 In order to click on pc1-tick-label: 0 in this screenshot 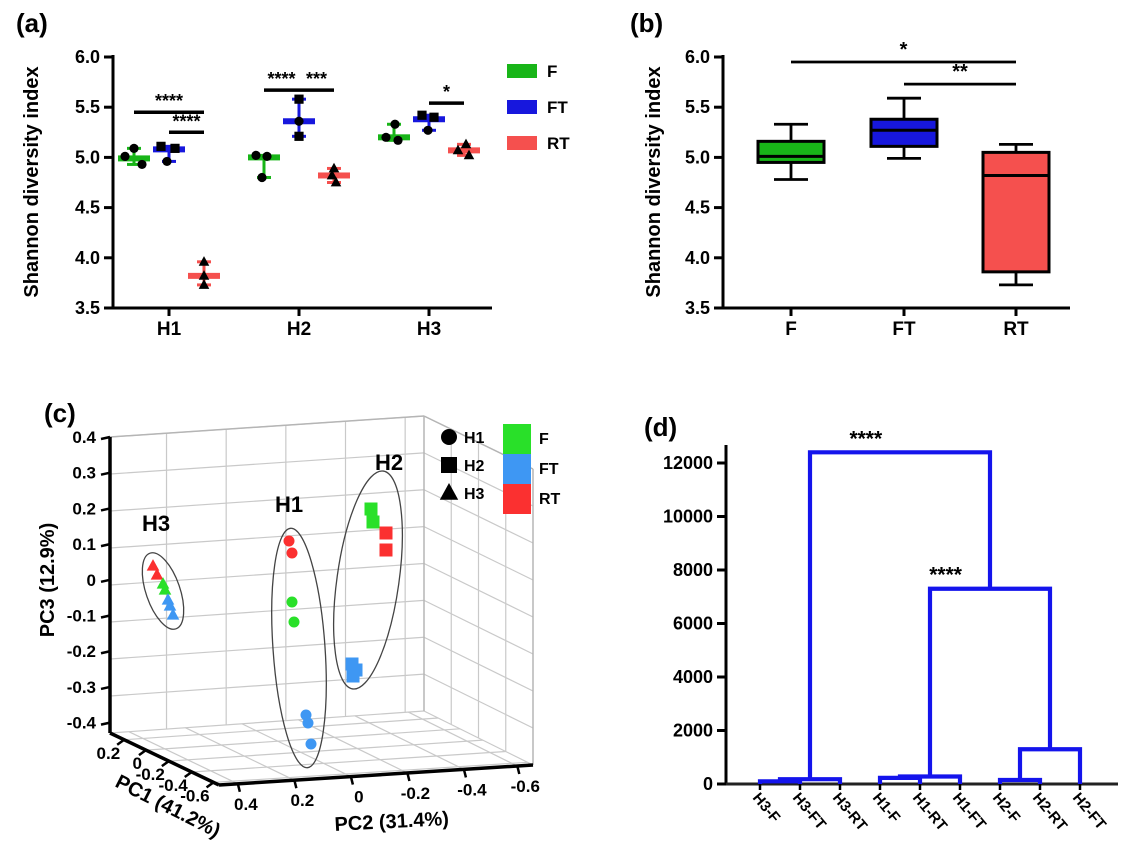, I will do `click(137, 763)`.